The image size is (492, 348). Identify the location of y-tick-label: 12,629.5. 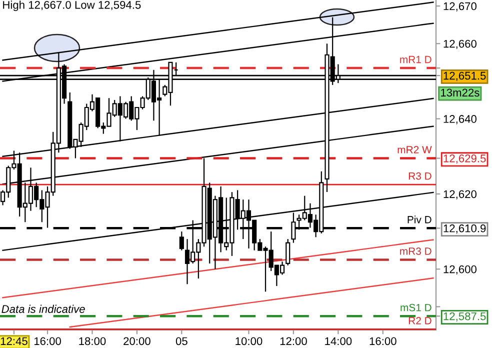
(465, 159).